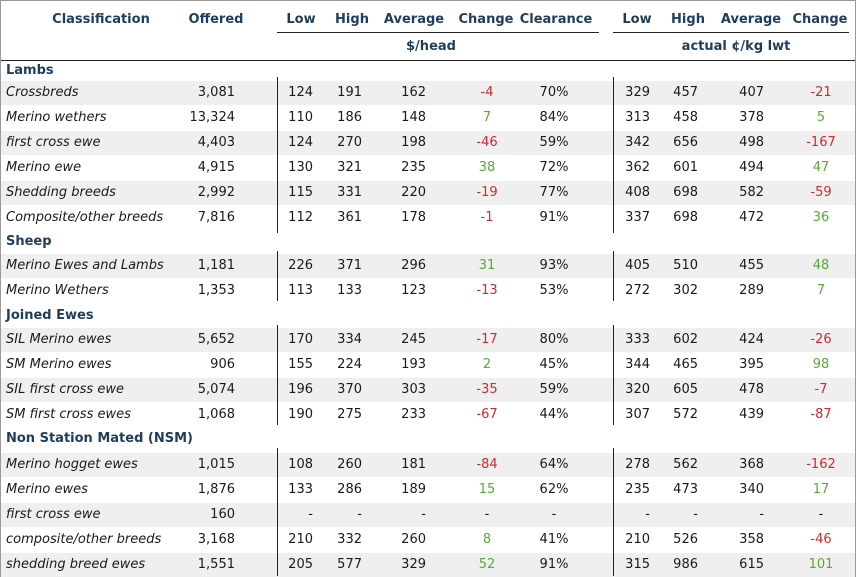  I want to click on header-low-head: Low, so click(301, 19).